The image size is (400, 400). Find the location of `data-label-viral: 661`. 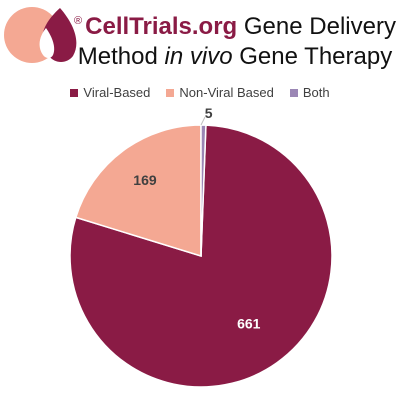

data-label-viral: 661 is located at coordinates (249, 323).